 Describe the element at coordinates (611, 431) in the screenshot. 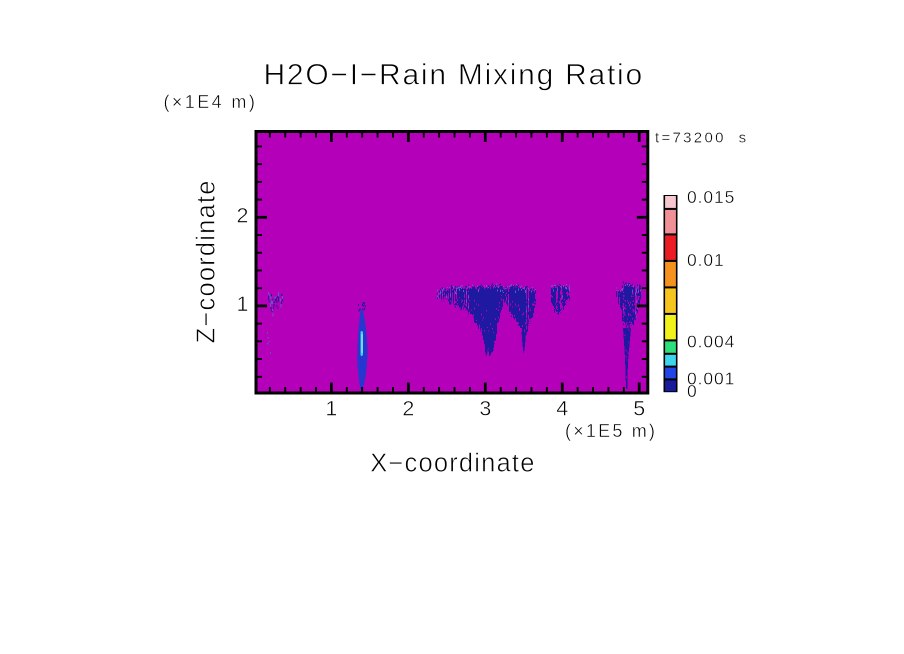

I see `svg-text: (×1E5 m)` at that location.